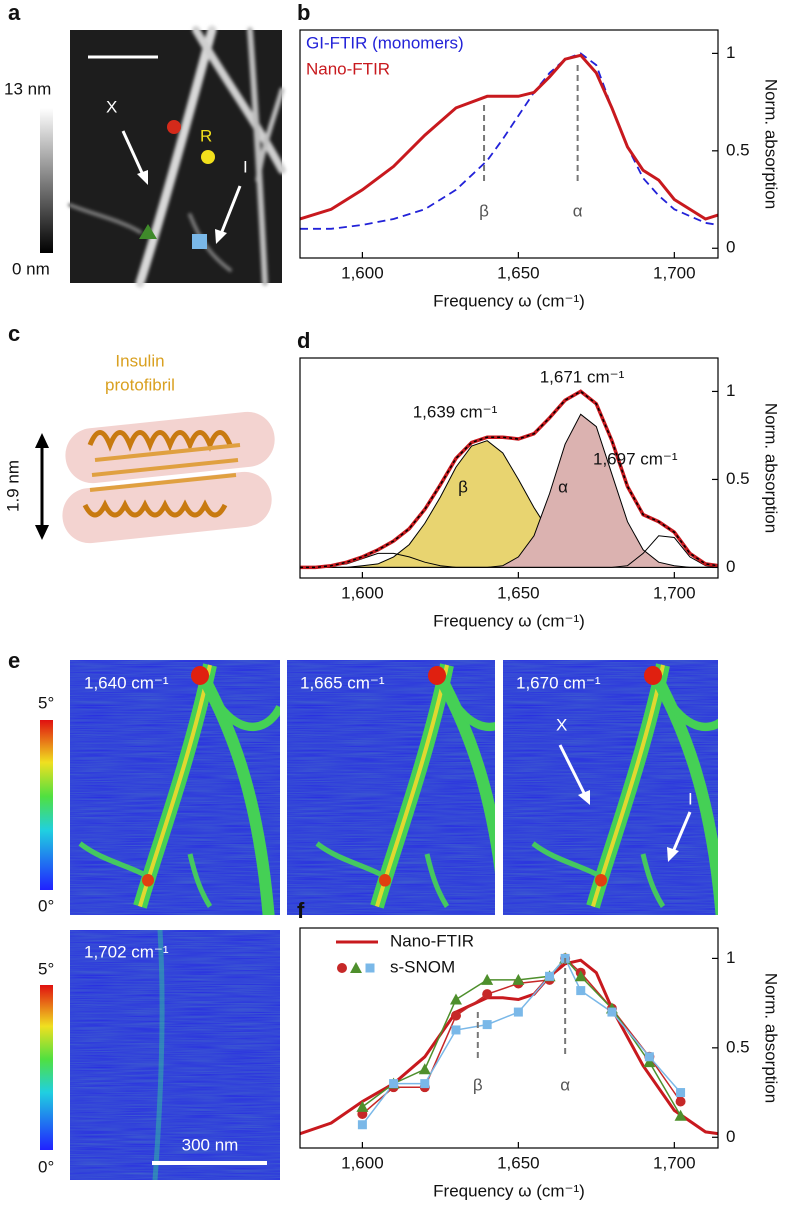  Describe the element at coordinates (14, 660) in the screenshot. I see `panel-label: e` at that location.